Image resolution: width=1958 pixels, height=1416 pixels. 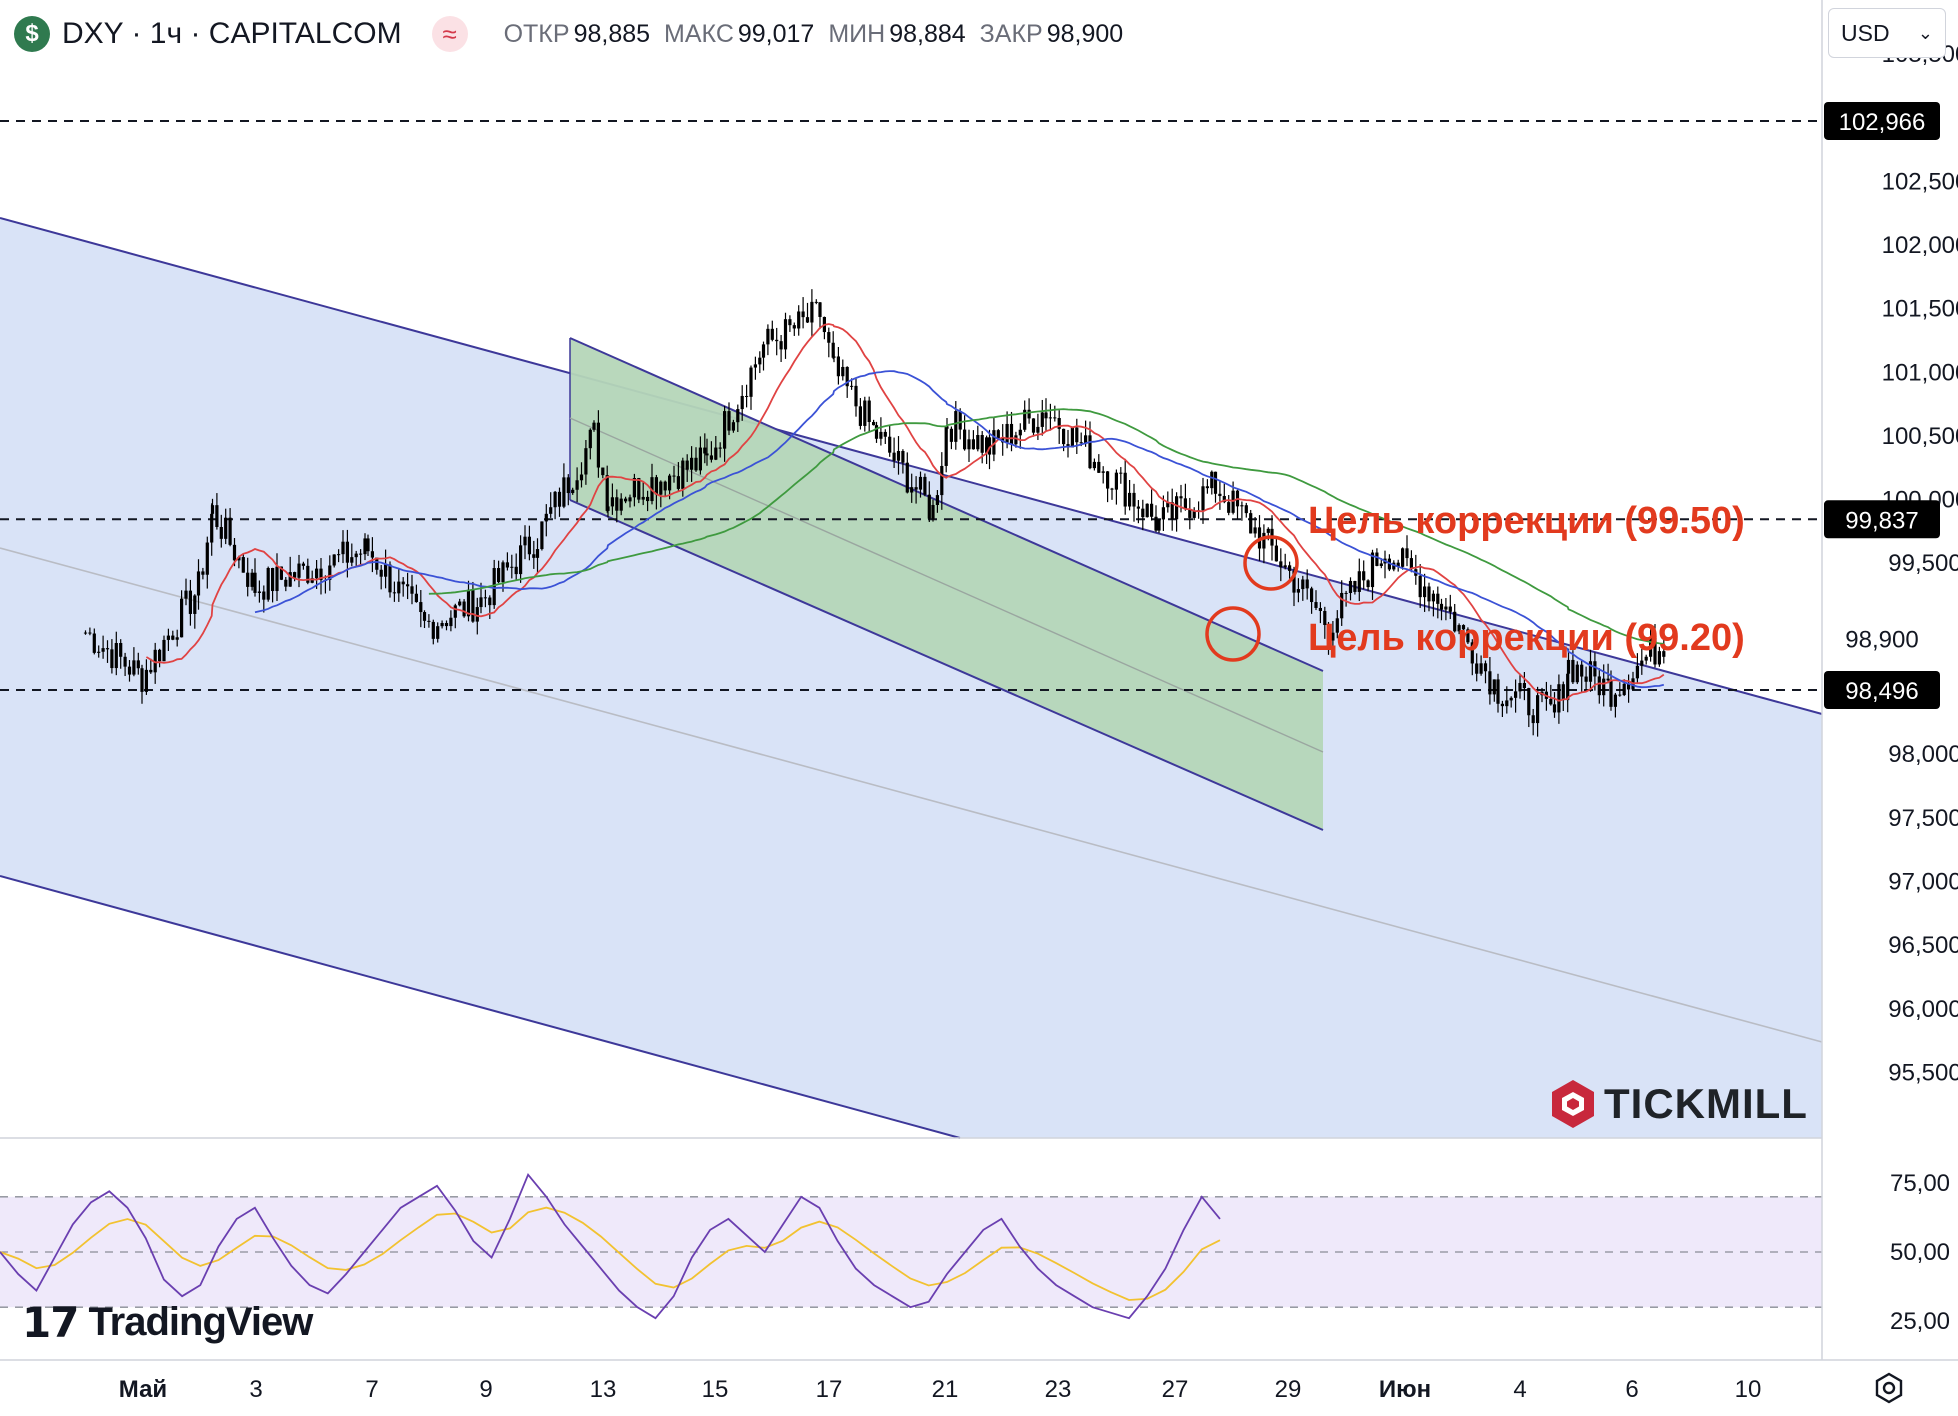 I want to click on symbol-title: DXY · 1ч · CAPITALCOM, so click(x=232, y=33).